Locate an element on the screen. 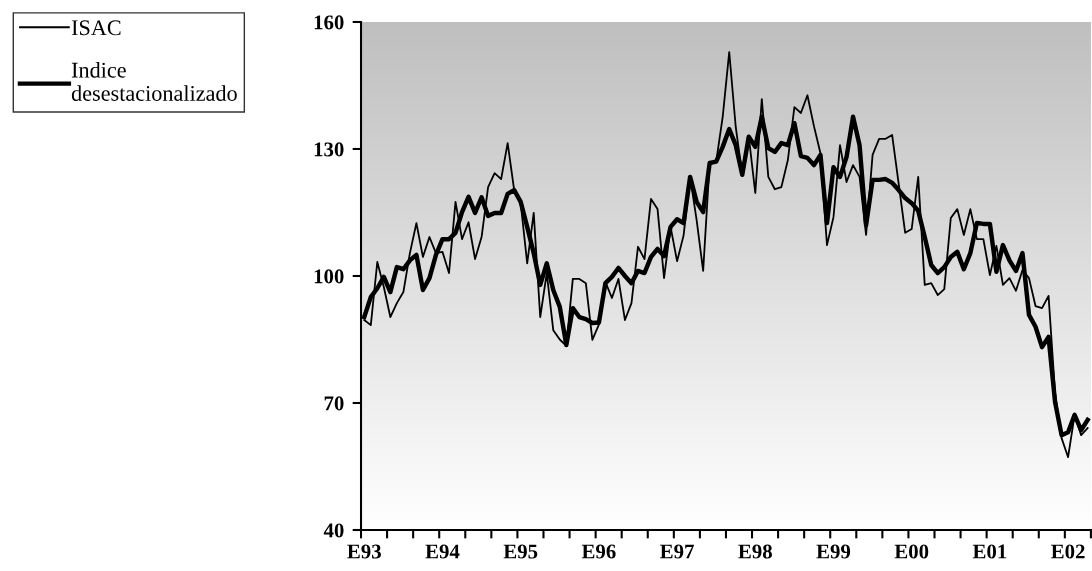 This screenshot has width=1092, height=571. x-tick-label: E99 is located at coordinates (833, 551).